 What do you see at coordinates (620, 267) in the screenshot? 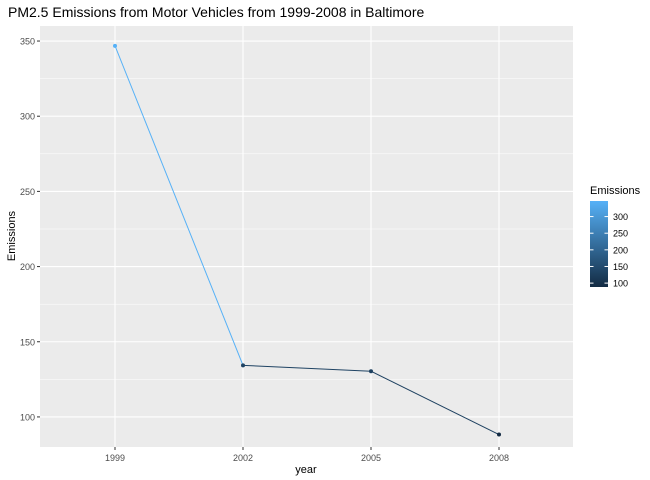
I see `colorbar-tick-label: 150` at bounding box center [620, 267].